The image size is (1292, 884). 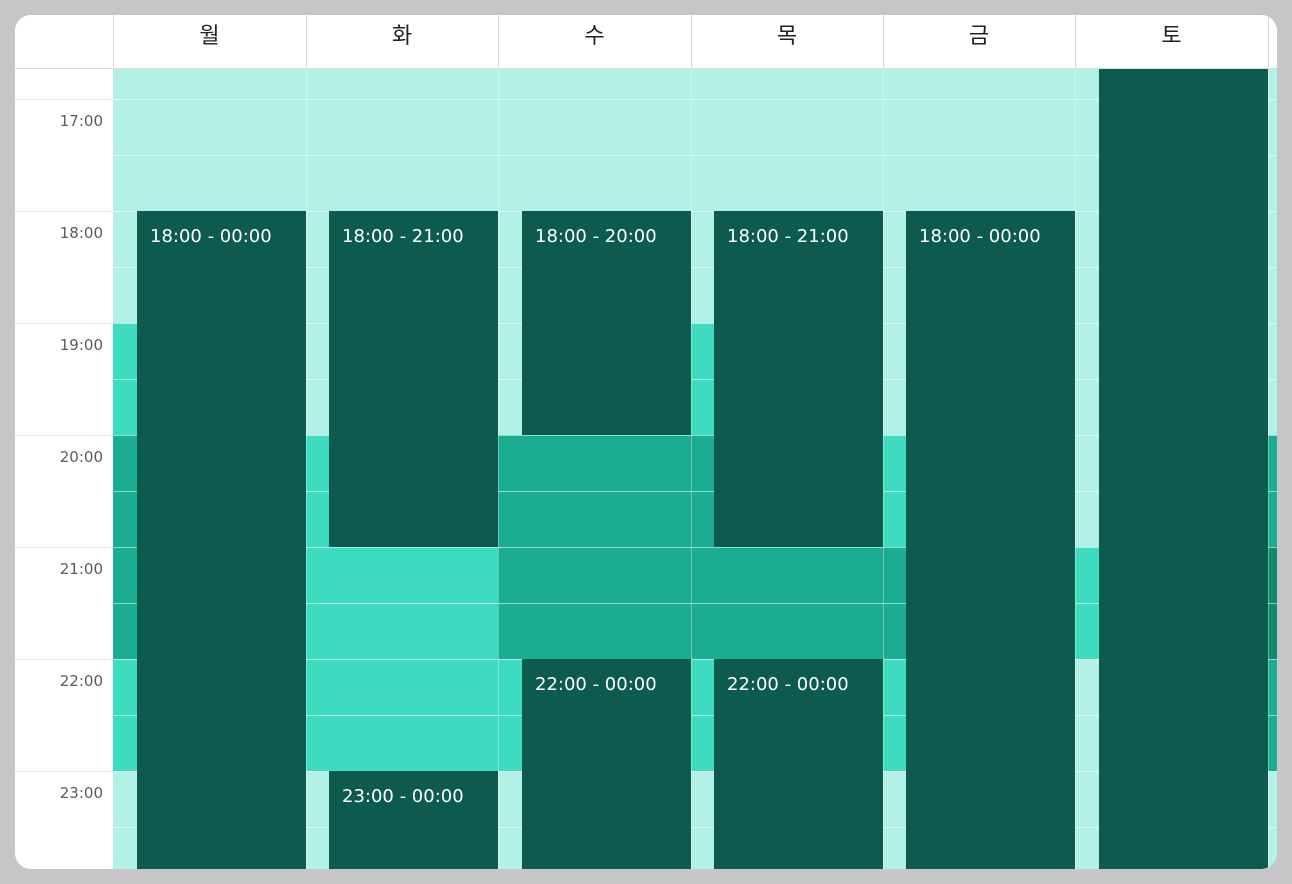 I want to click on day-header: 화, so click(x=402, y=36).